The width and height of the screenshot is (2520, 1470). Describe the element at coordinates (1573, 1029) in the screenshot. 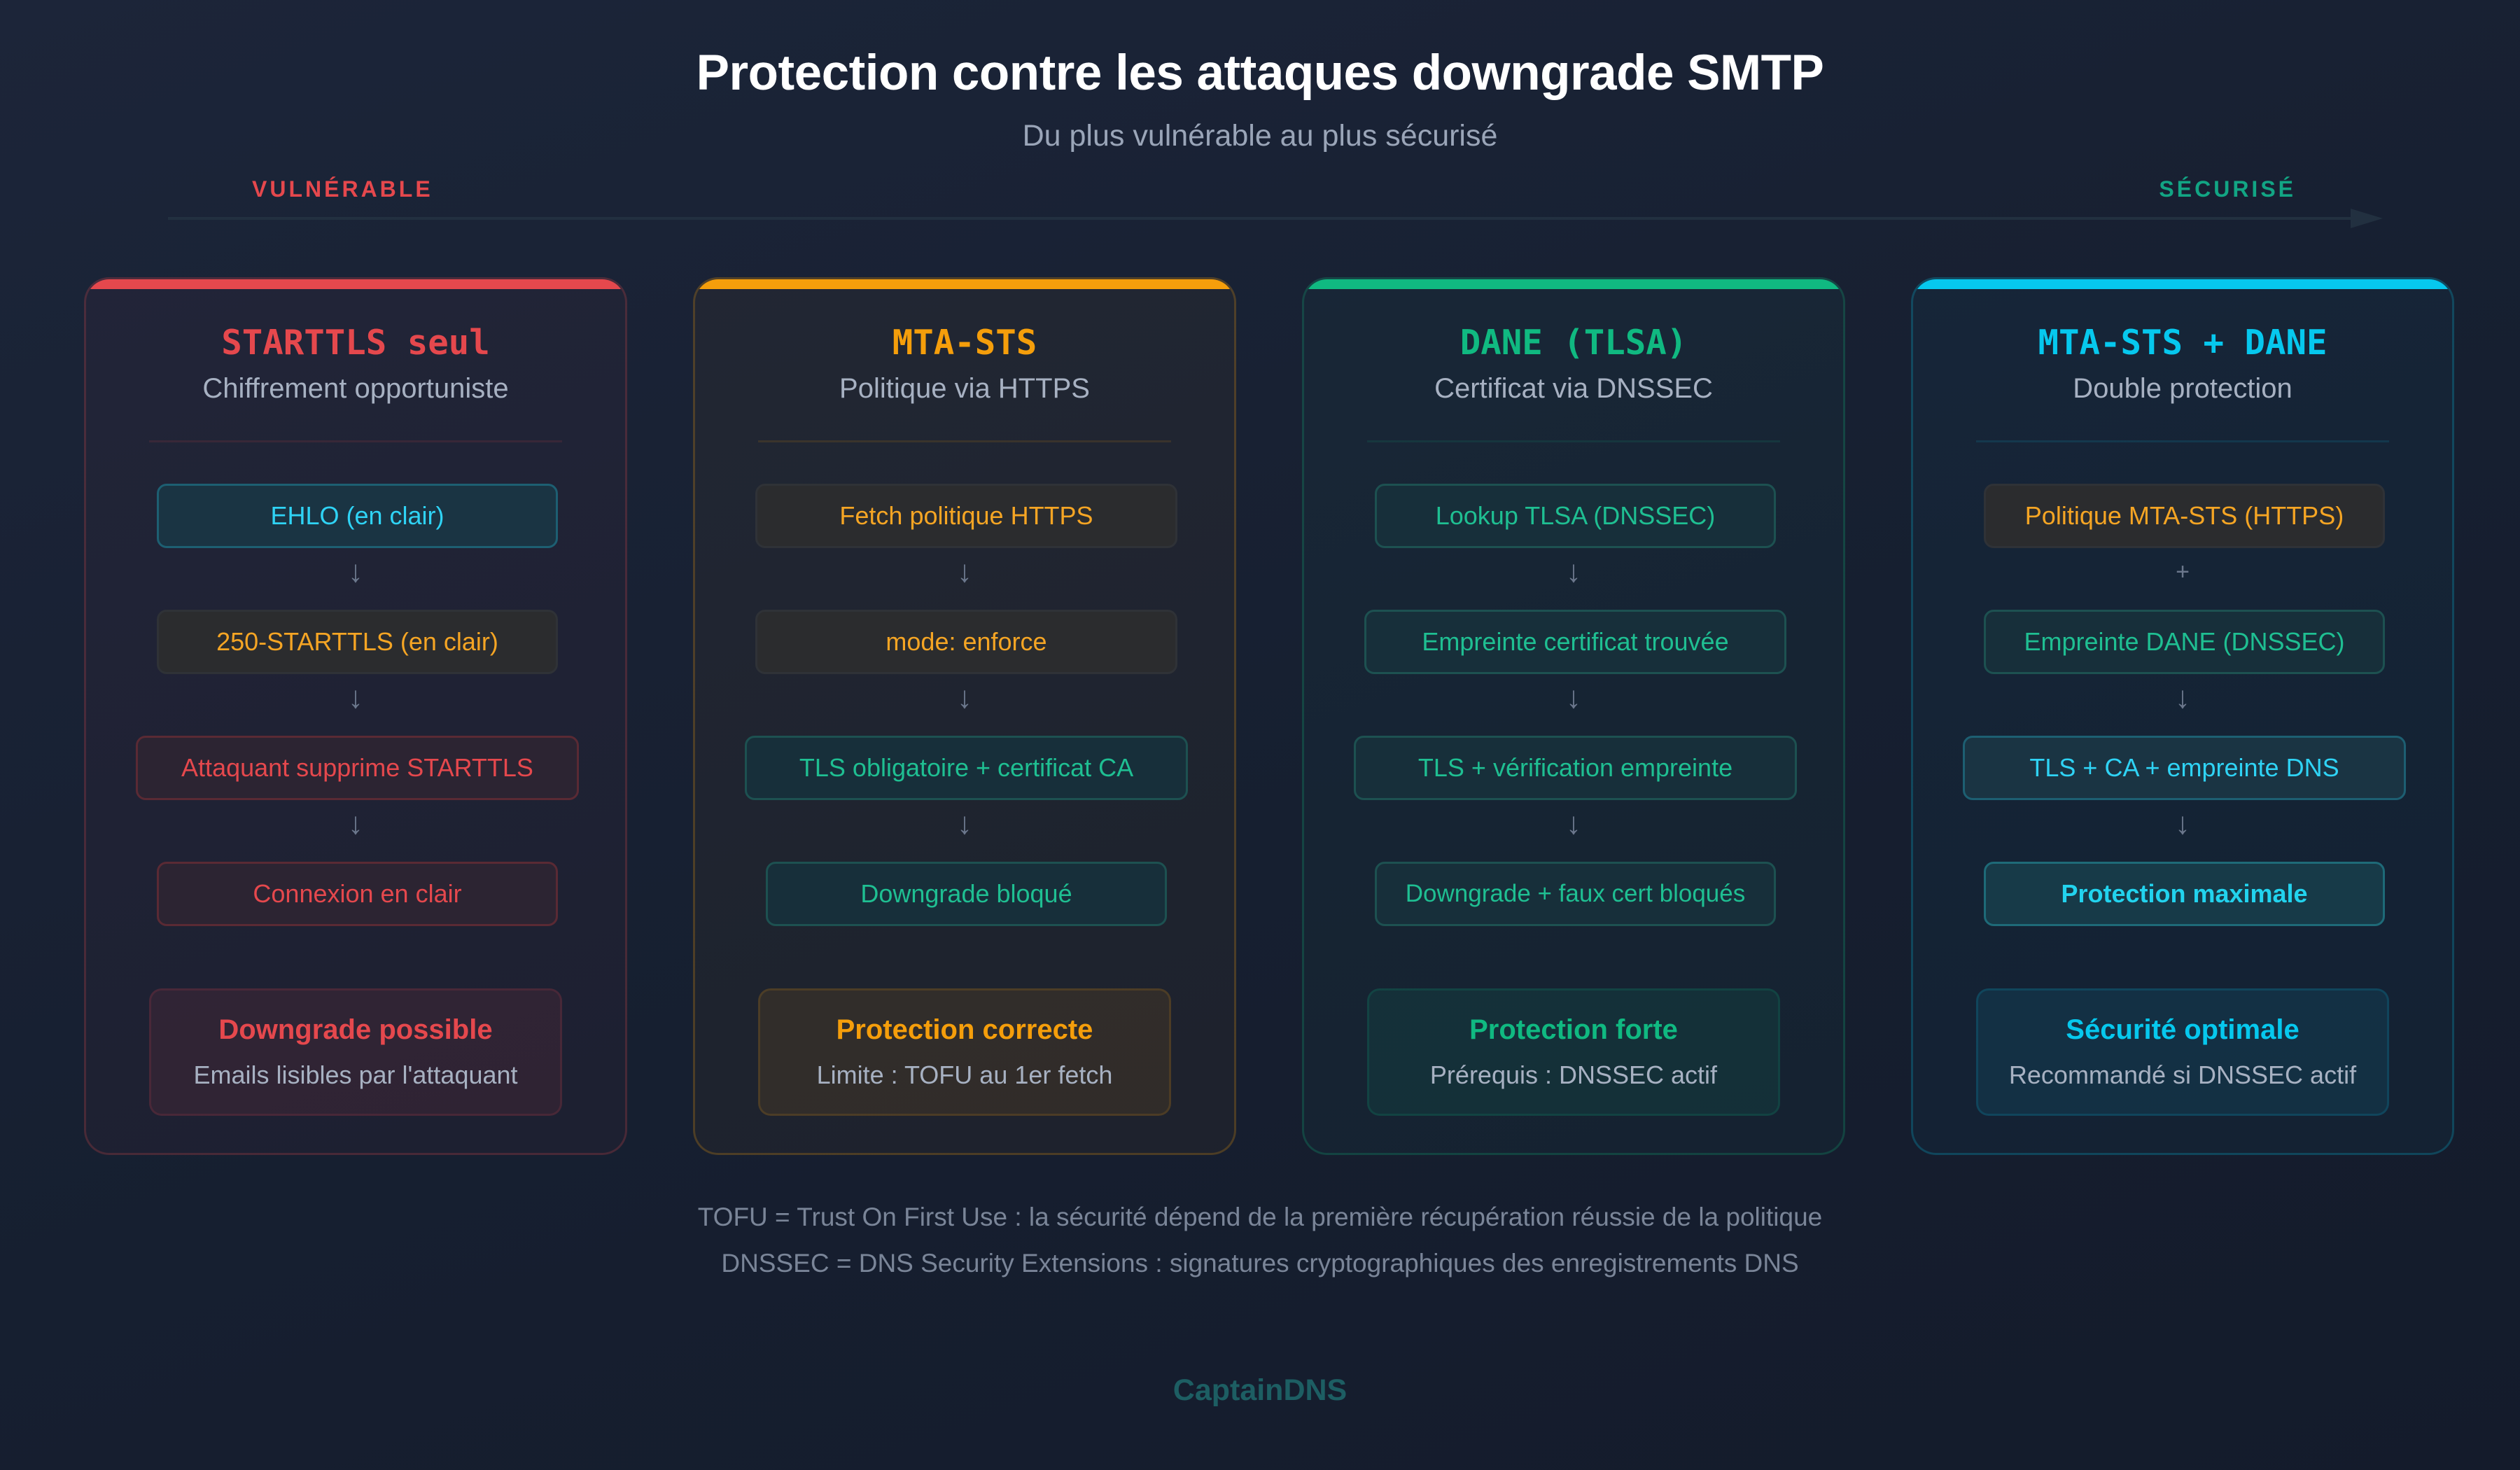

I see `summary-title: Protection forte` at that location.